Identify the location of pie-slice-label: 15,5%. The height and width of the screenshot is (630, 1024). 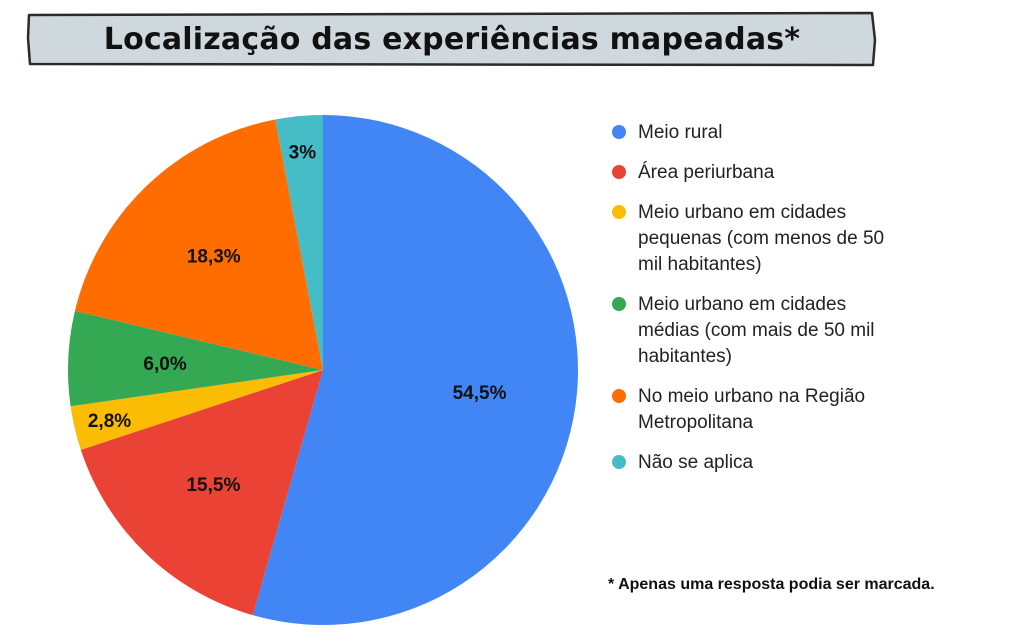
(213, 485).